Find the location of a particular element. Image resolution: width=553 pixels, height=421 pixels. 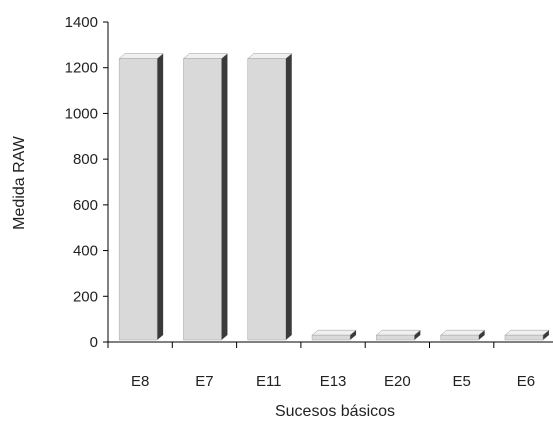

y-tick-label: 0 is located at coordinates (94, 342).